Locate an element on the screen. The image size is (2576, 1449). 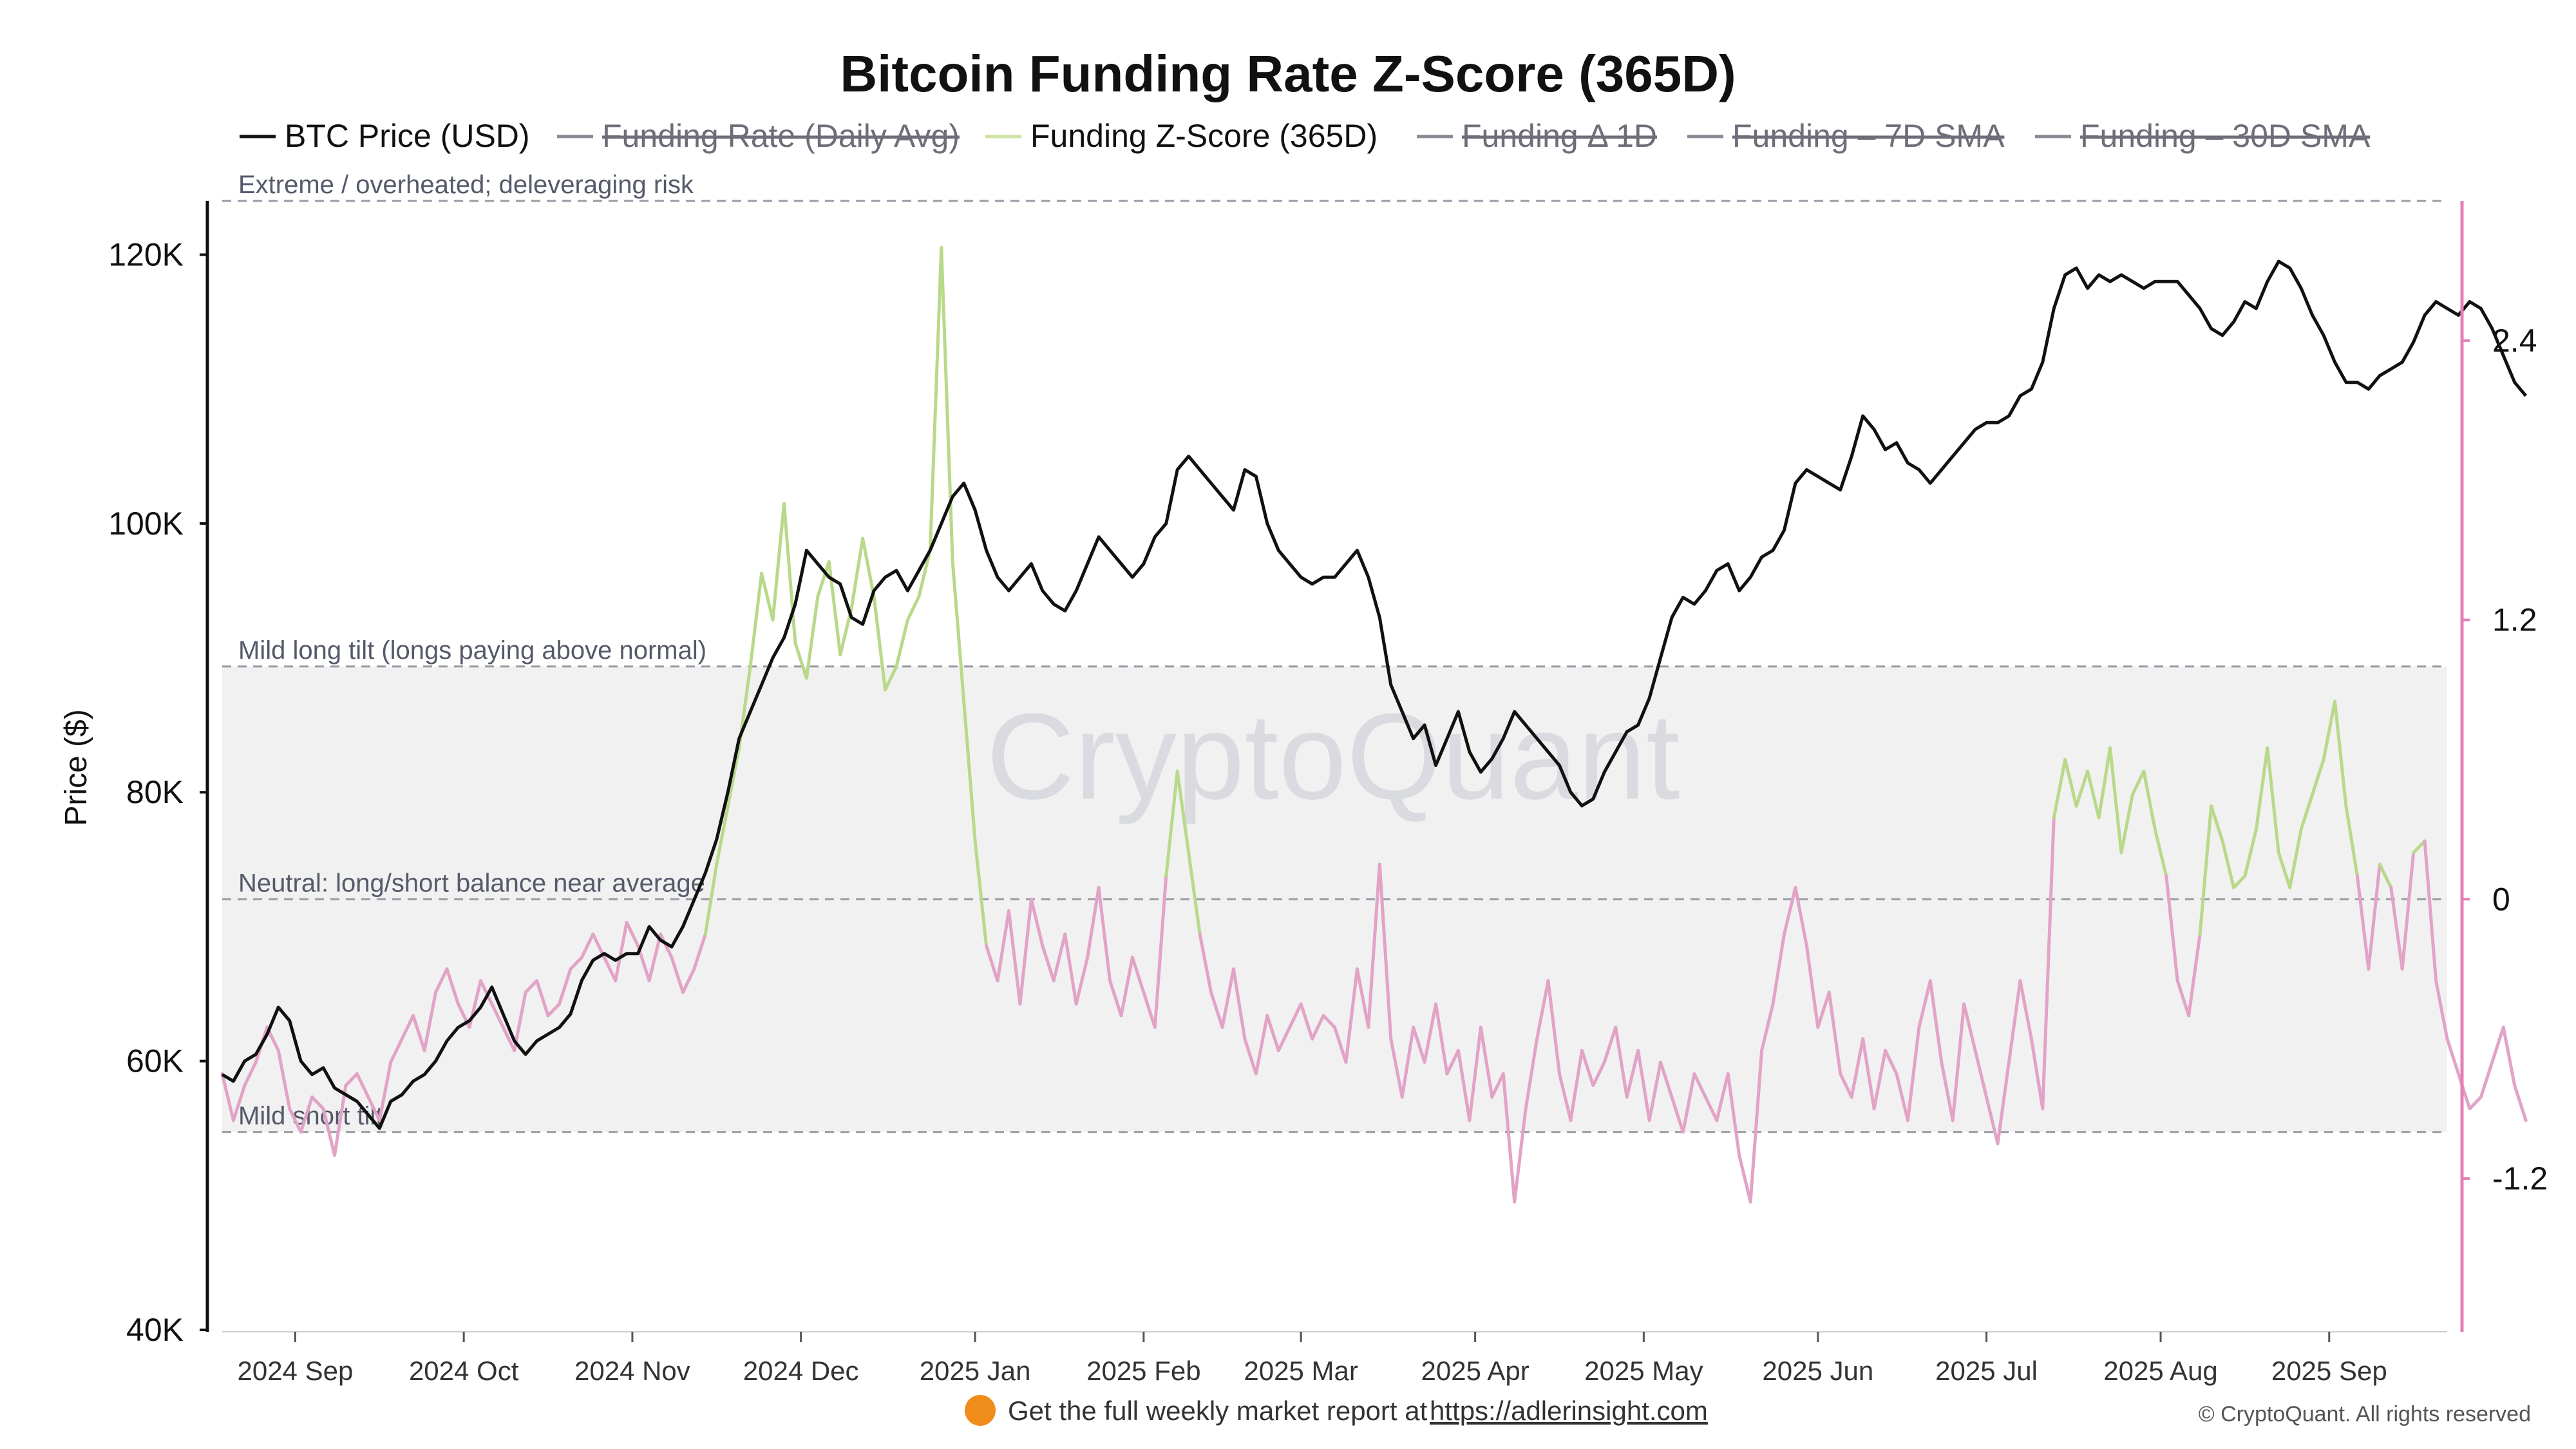
orange-circle-icon is located at coordinates (980, 1411).